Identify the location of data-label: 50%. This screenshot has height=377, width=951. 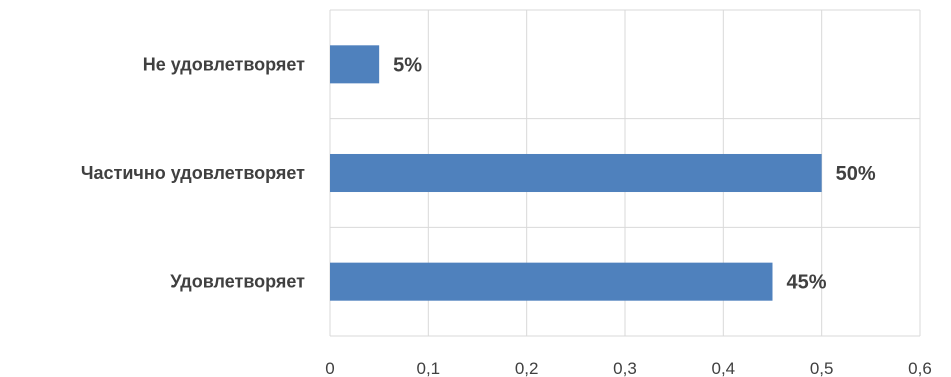
(856, 174).